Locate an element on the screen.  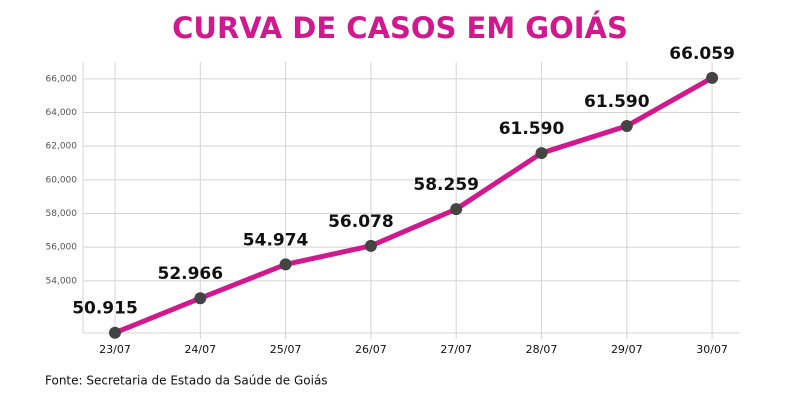
y-tick-label: 60,000 is located at coordinates (62, 180).